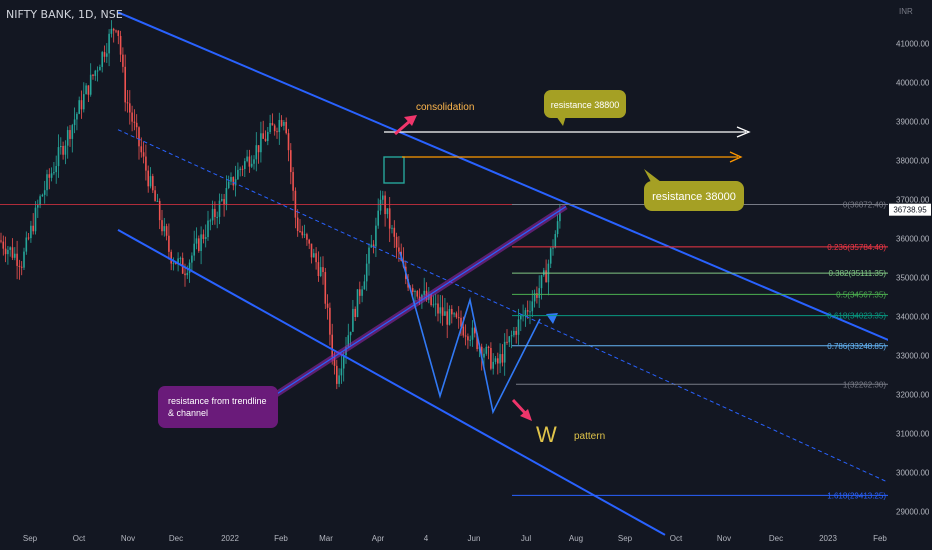  I want to click on fib-level-label: 0.236(35784.40), so click(856, 247).